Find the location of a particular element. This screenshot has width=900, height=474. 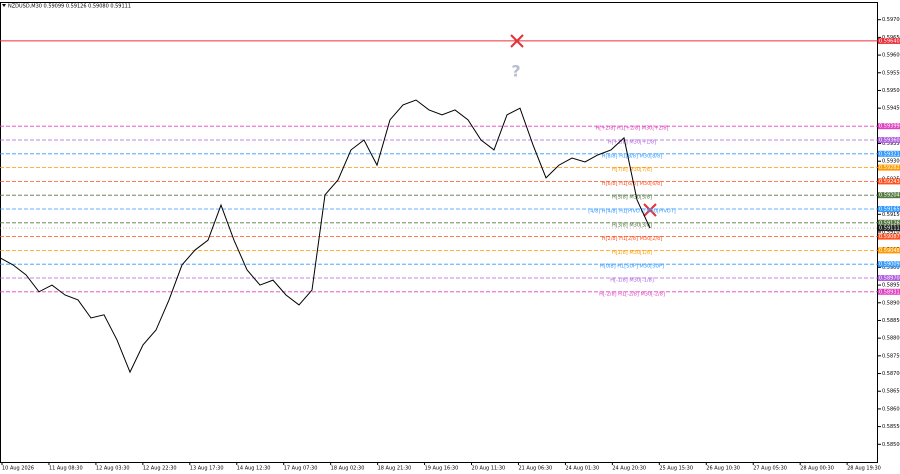

x-tick-label: 12 Aug 22:30 is located at coordinates (160, 469).